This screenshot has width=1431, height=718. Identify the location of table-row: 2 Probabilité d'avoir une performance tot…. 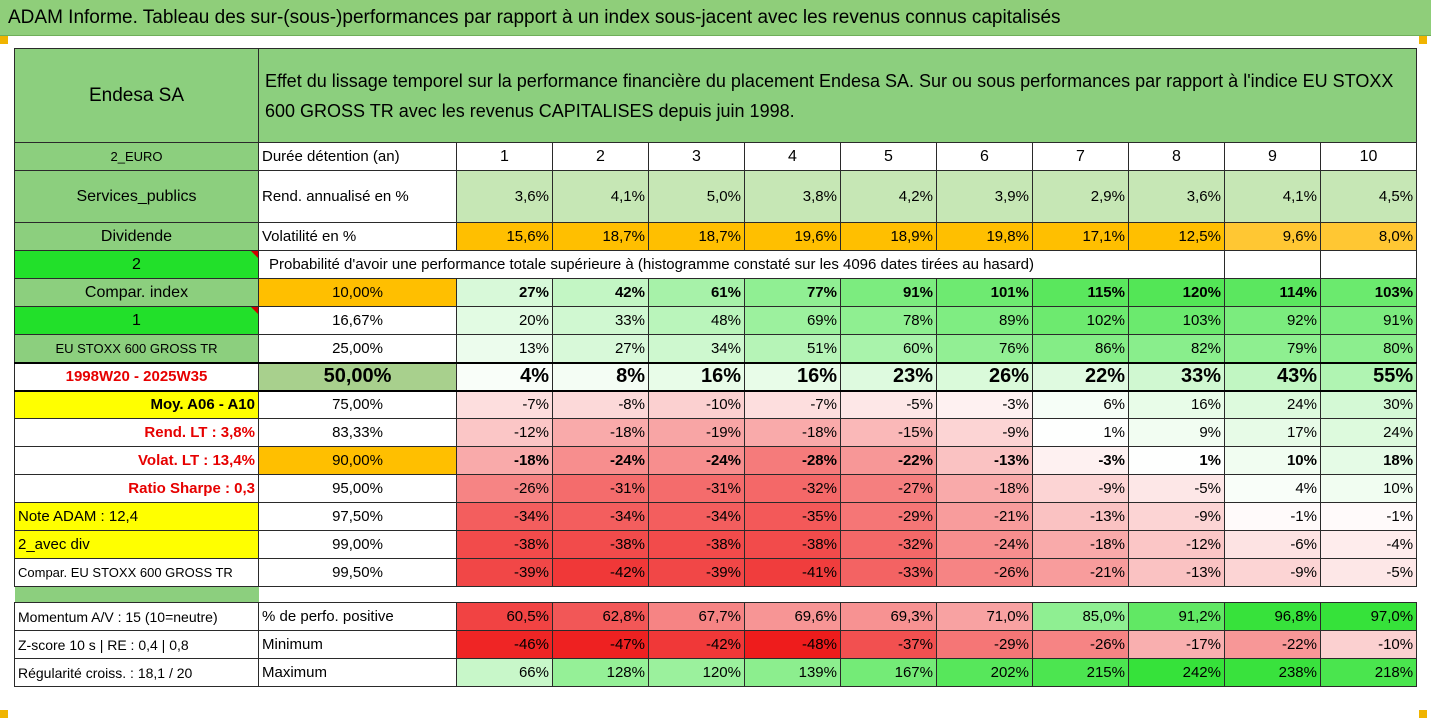
(716, 264).